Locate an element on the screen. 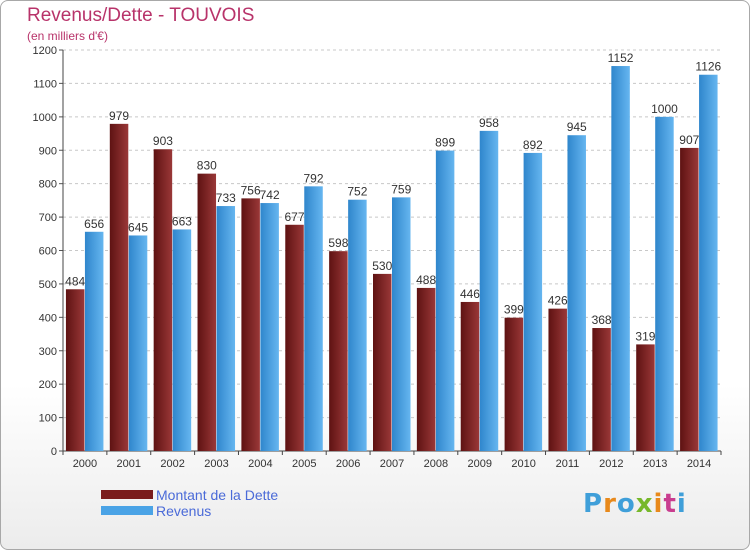  data-label-revenus: 892 is located at coordinates (533, 145).